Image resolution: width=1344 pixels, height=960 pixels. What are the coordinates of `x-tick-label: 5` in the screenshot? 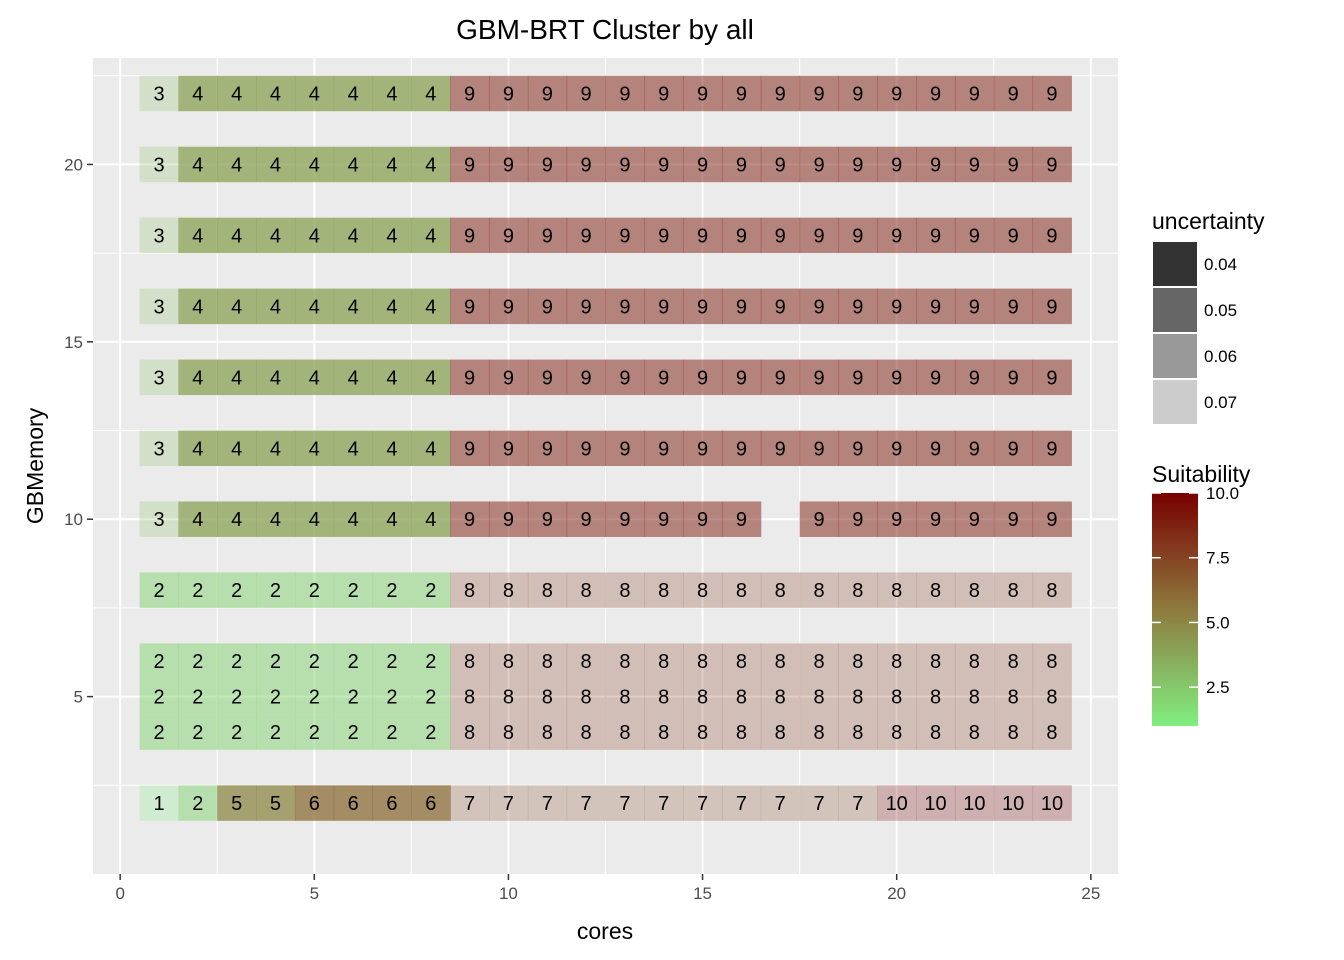 It's located at (314, 893).